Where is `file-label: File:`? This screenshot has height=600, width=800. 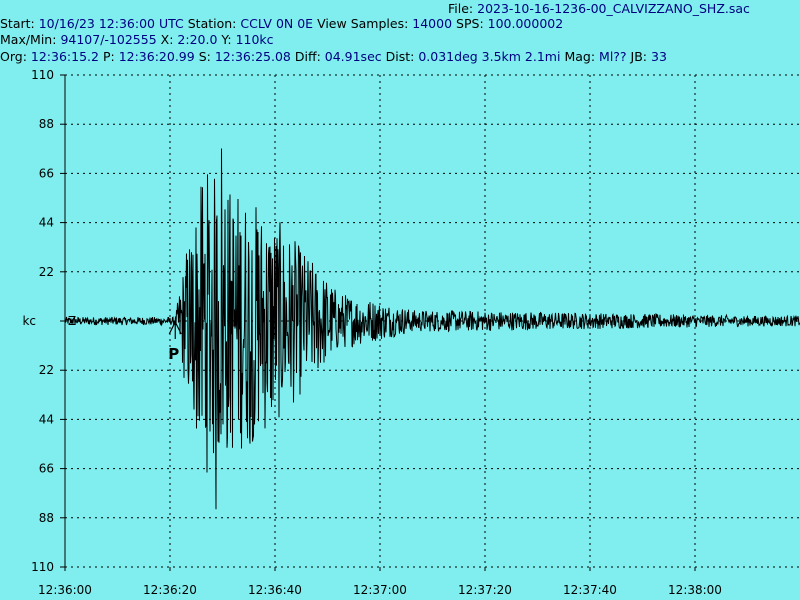 file-label: File: is located at coordinates (461, 8).